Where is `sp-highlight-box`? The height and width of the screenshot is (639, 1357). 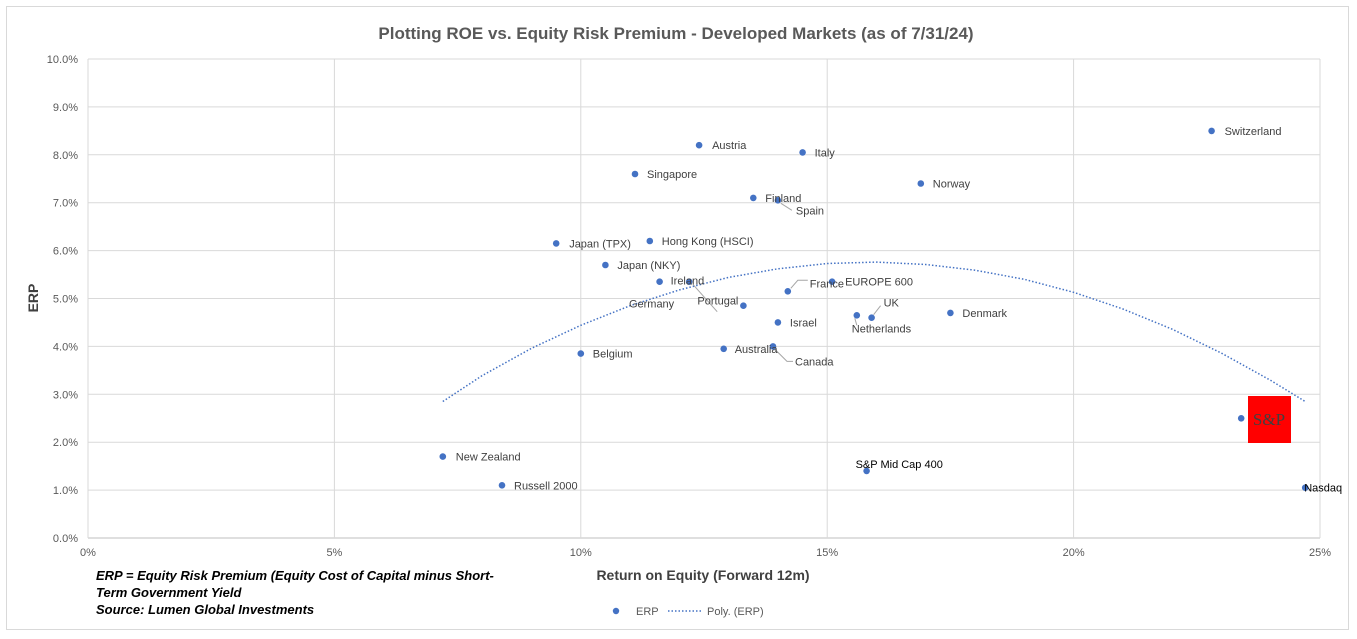
sp-highlight-box is located at coordinates (1269, 419).